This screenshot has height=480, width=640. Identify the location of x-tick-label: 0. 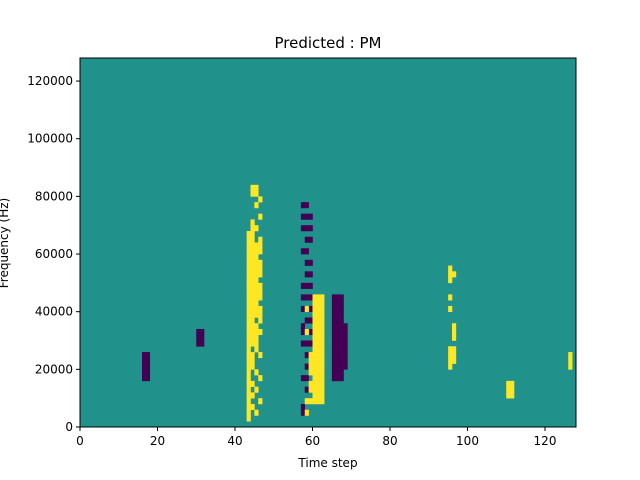
(80, 441).